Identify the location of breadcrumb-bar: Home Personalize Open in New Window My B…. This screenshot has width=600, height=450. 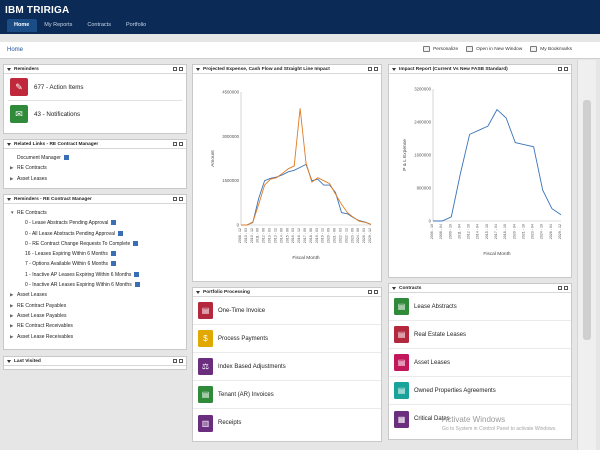
(300, 50).